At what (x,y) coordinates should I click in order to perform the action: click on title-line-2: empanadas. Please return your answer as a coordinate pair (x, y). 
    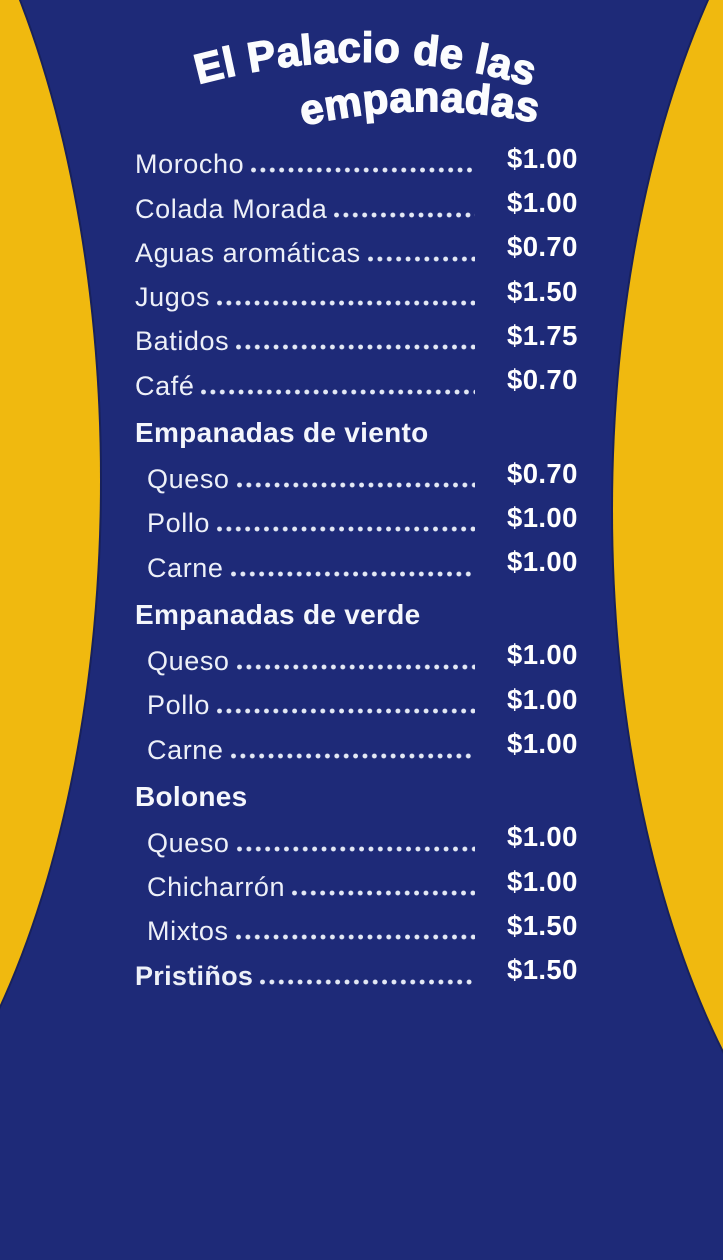
    Looking at the image, I should click on (420, 104).